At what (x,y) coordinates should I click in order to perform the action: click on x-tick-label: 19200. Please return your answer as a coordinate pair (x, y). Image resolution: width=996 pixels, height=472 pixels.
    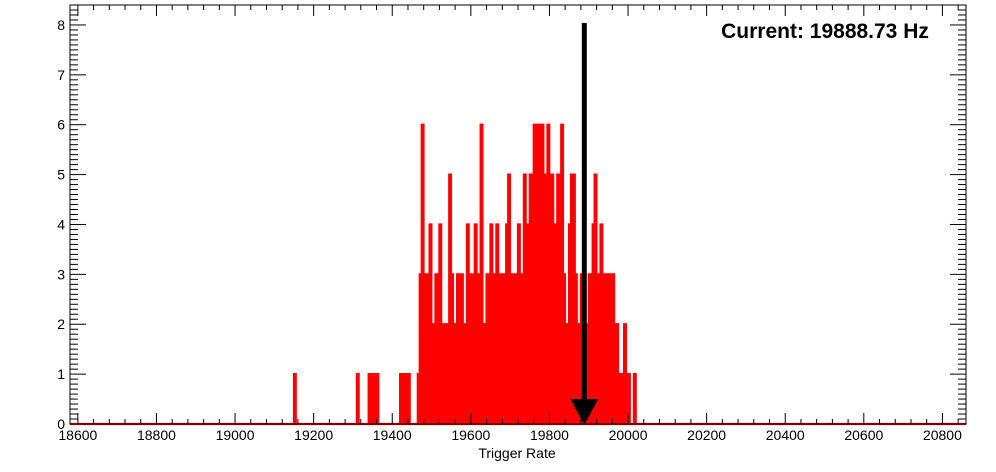
    Looking at the image, I should click on (313, 435).